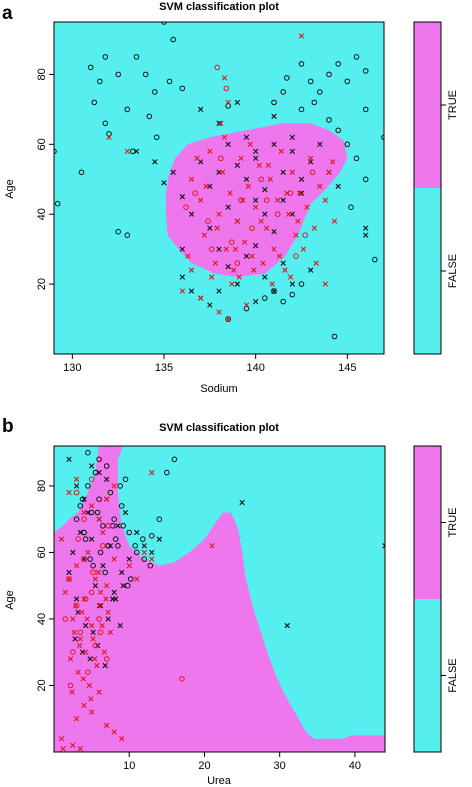 This screenshot has width=472, height=787. I want to click on panel-letter: a, so click(7, 13).